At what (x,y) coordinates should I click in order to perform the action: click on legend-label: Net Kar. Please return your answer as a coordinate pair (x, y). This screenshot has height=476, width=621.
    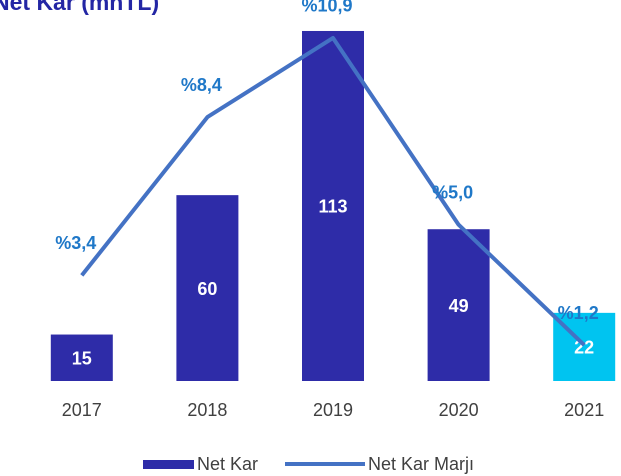
    Looking at the image, I should click on (227, 464).